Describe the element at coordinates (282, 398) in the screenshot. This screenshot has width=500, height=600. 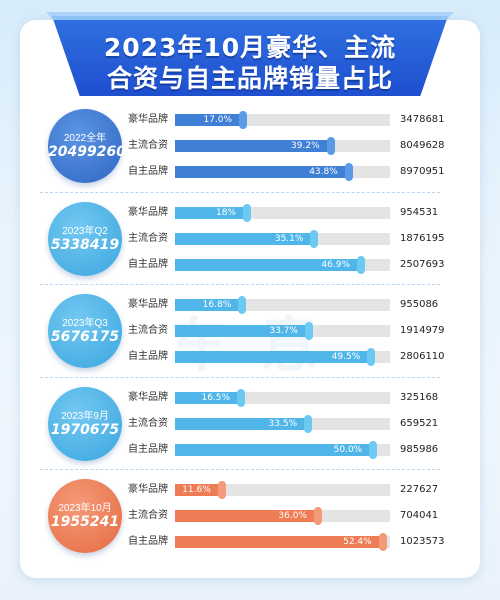
I see `bar-track: 16.5%` at that location.